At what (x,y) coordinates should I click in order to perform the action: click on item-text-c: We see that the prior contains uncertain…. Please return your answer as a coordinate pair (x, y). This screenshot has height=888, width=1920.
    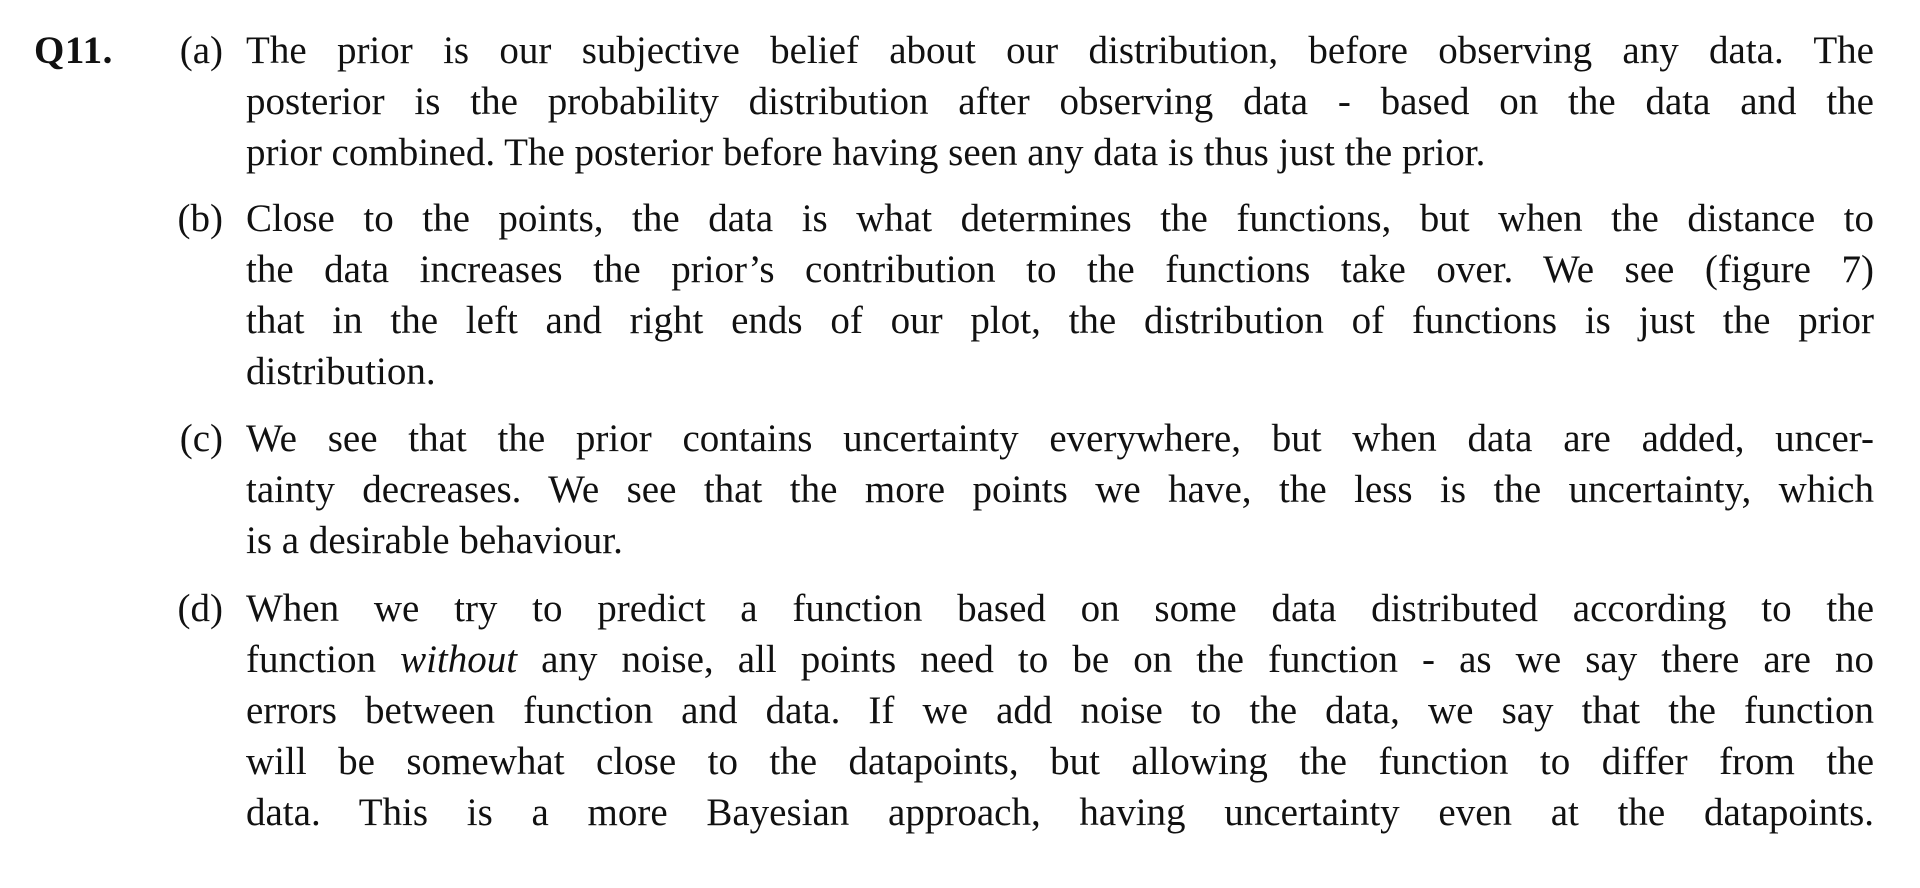
    Looking at the image, I should click on (1060, 489).